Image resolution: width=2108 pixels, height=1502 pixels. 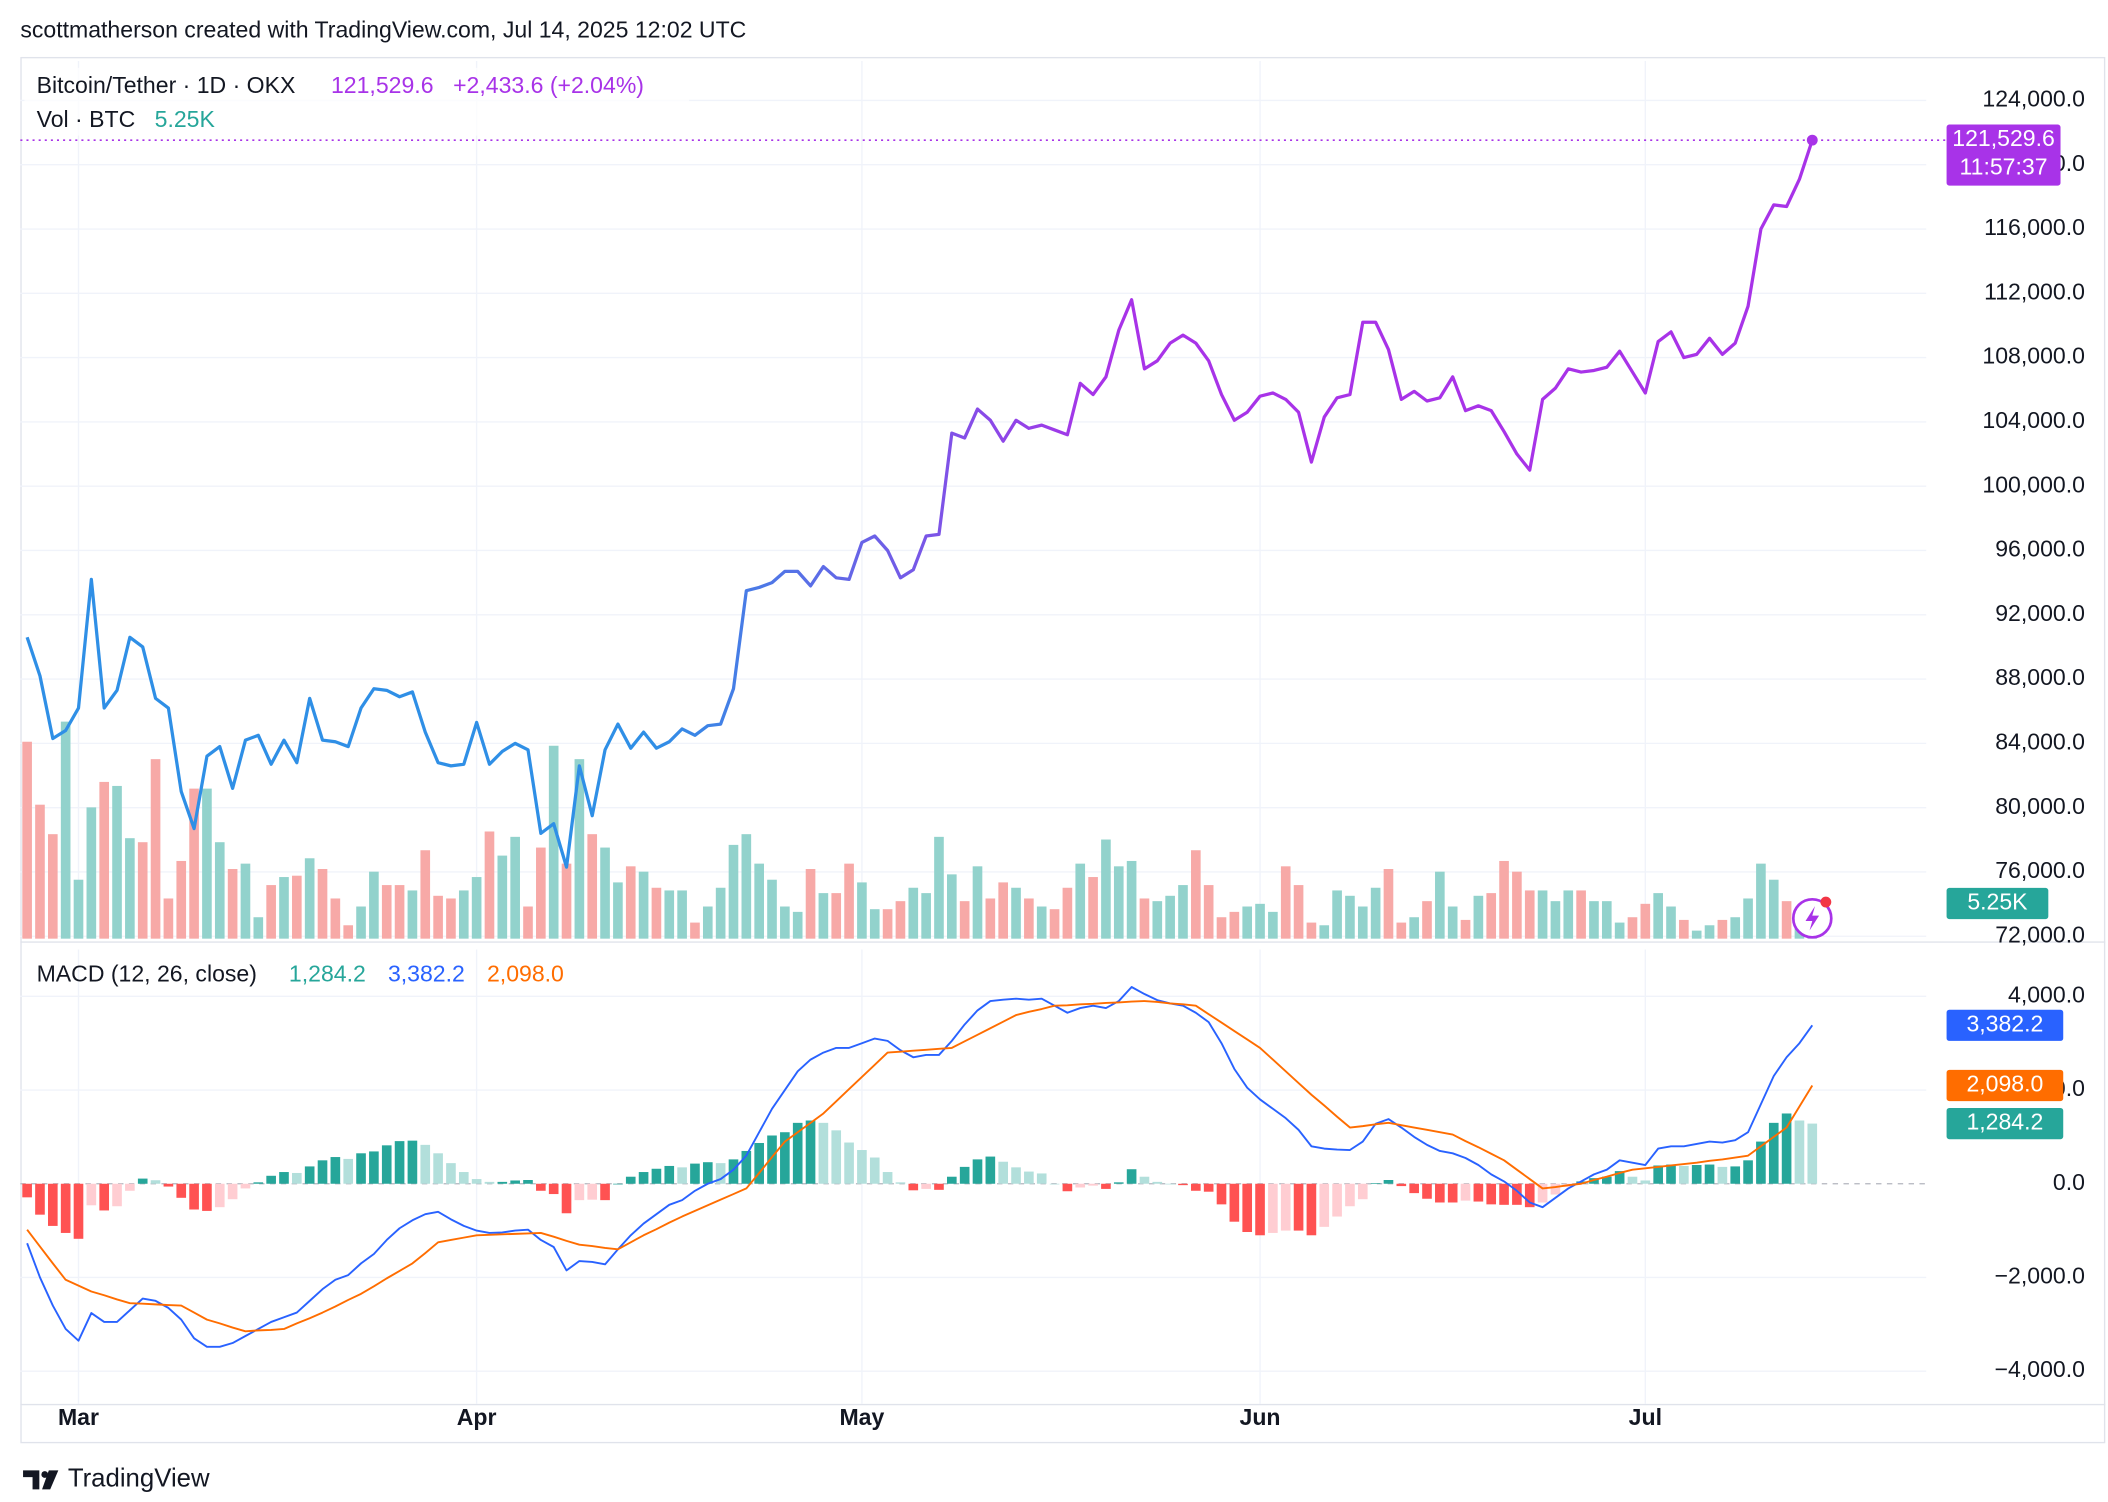 I want to click on last-price-dot, so click(x=1812, y=140).